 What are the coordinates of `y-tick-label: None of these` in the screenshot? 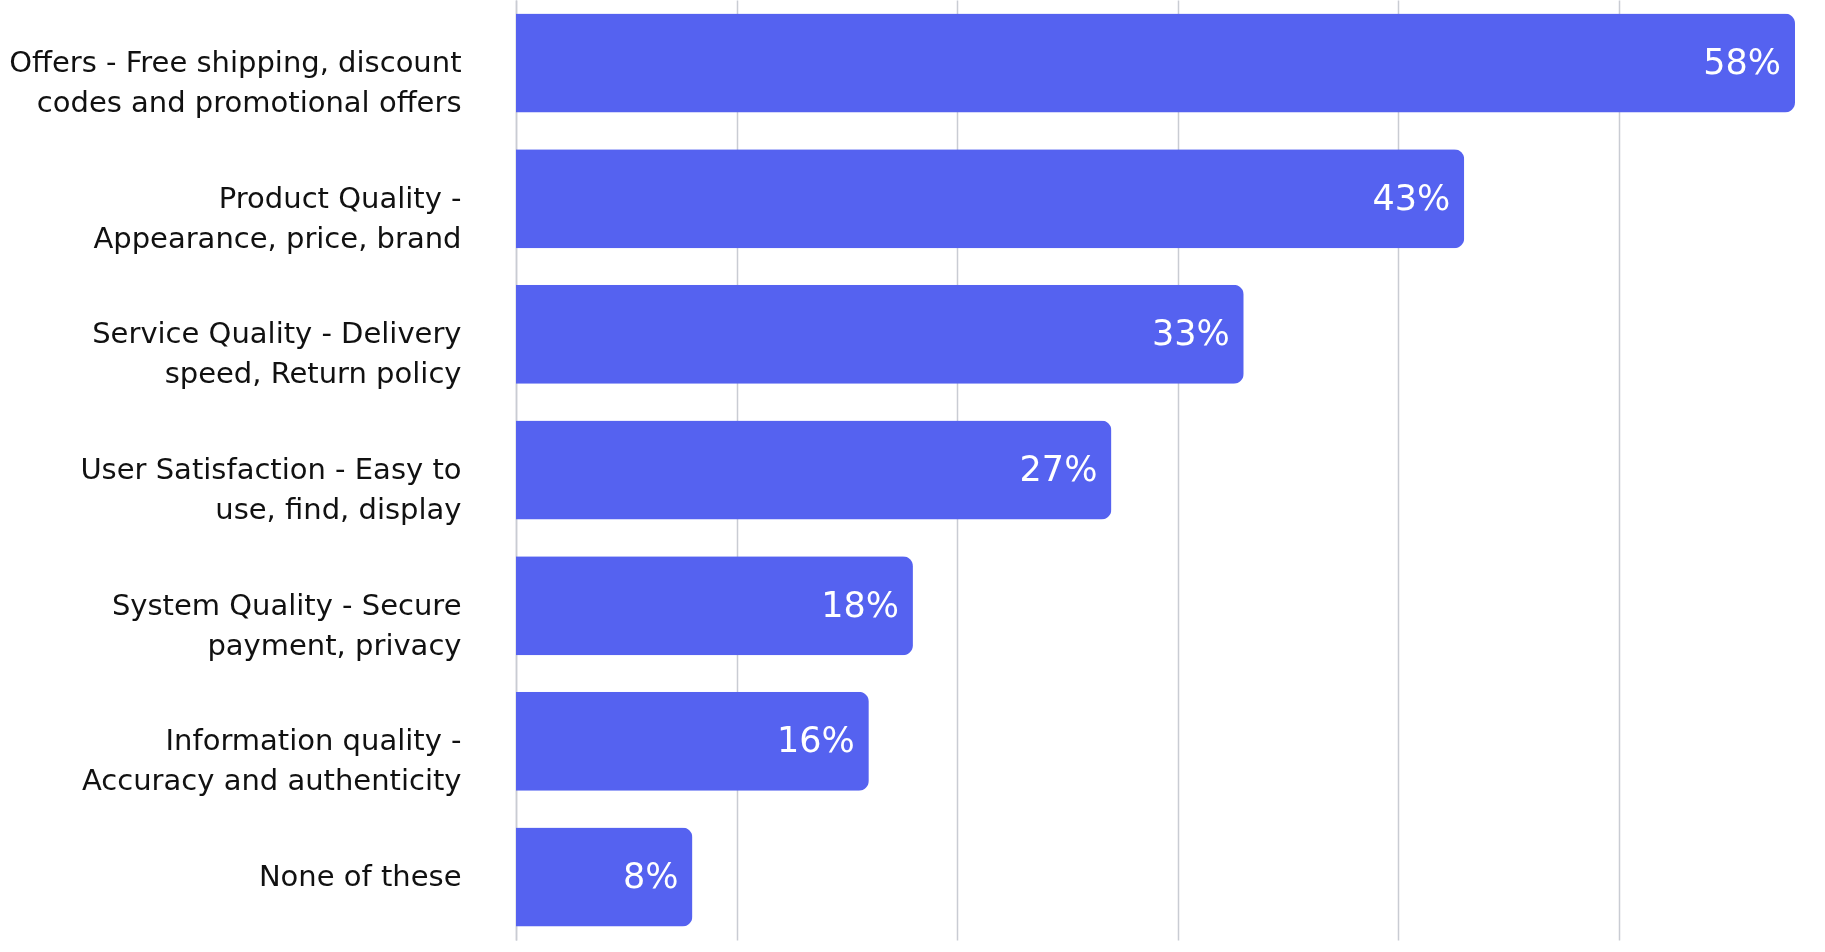 It's located at (360, 875).